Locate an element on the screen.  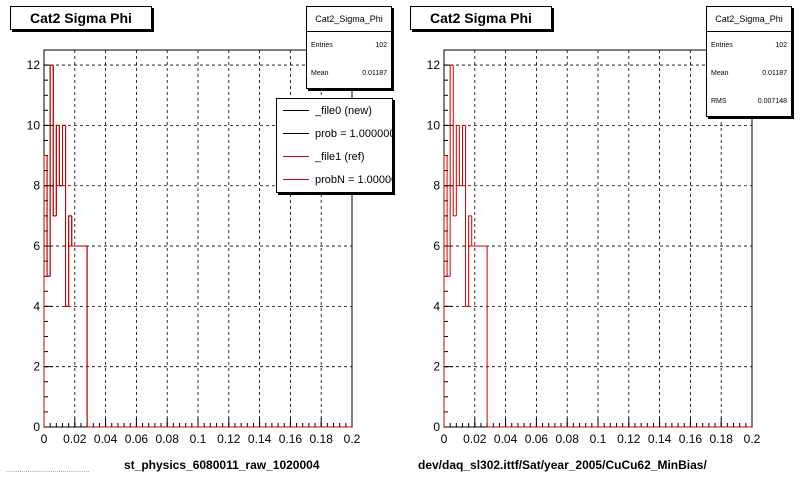
left-x-axis-title: st_physics_6080011_raw_1020004 is located at coordinates (222, 465).